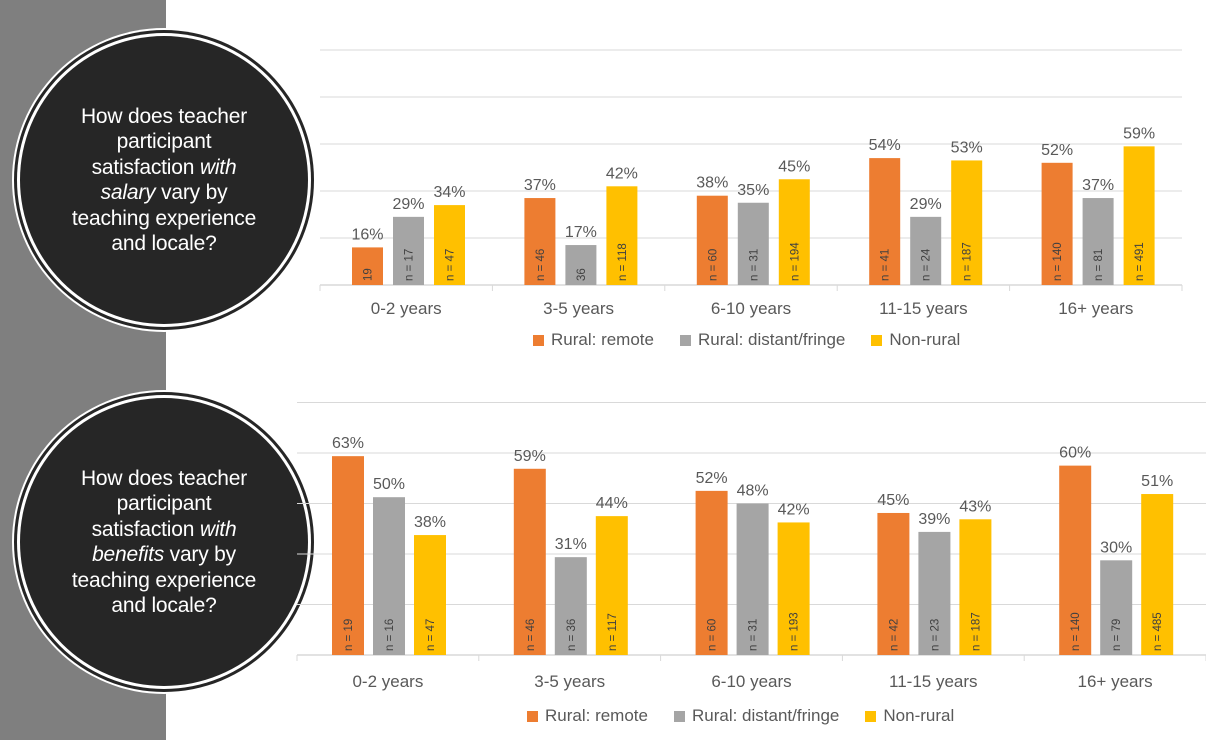 This screenshot has width=1206, height=740. Describe the element at coordinates (369, 274) in the screenshot. I see `sample-size-label: 19` at that location.